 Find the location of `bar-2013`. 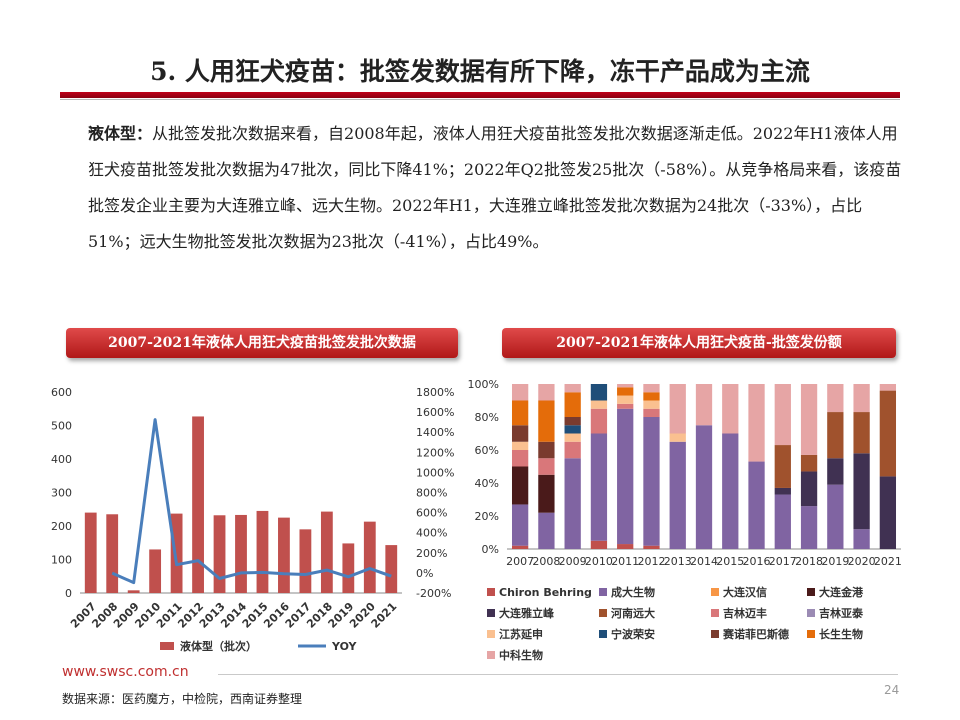

bar-2013 is located at coordinates (219, 554).